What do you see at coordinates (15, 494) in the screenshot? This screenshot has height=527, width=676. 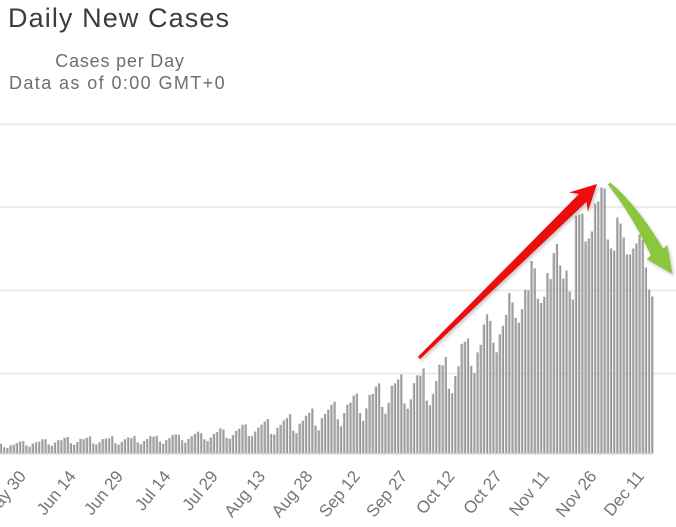 I see `svg-text: May 30` at bounding box center [15, 494].